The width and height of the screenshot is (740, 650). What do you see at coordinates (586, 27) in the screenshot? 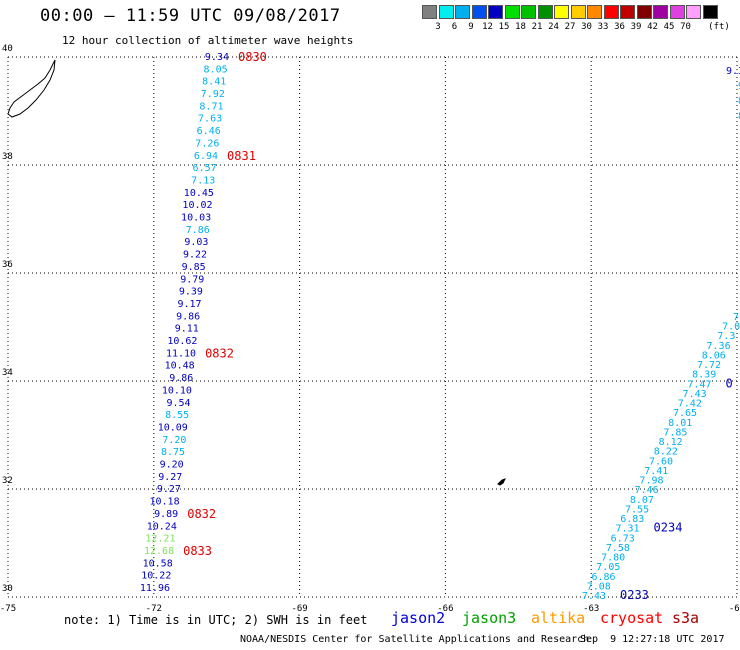
I see `legend-label: 30` at bounding box center [586, 27].